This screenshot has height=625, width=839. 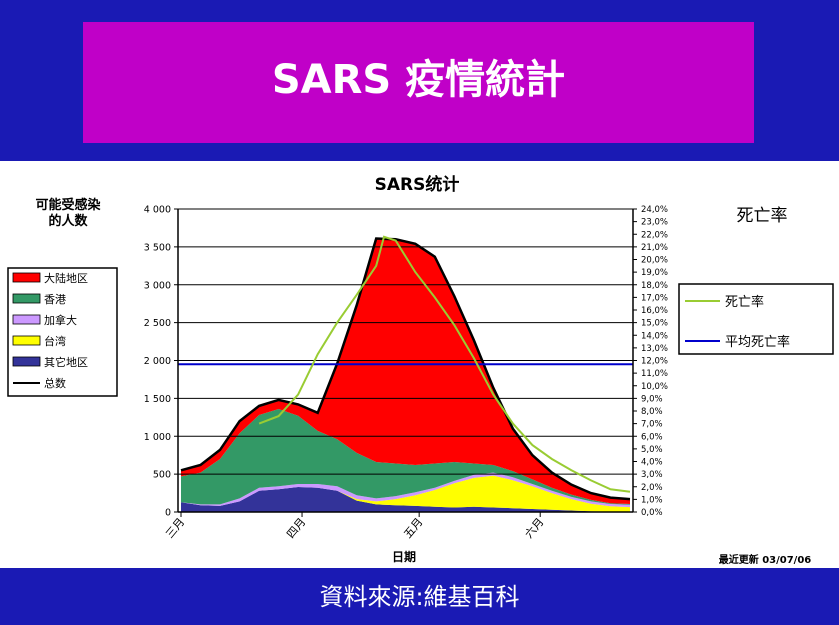 I want to click on chart-title: SARS统计, so click(x=417, y=184).